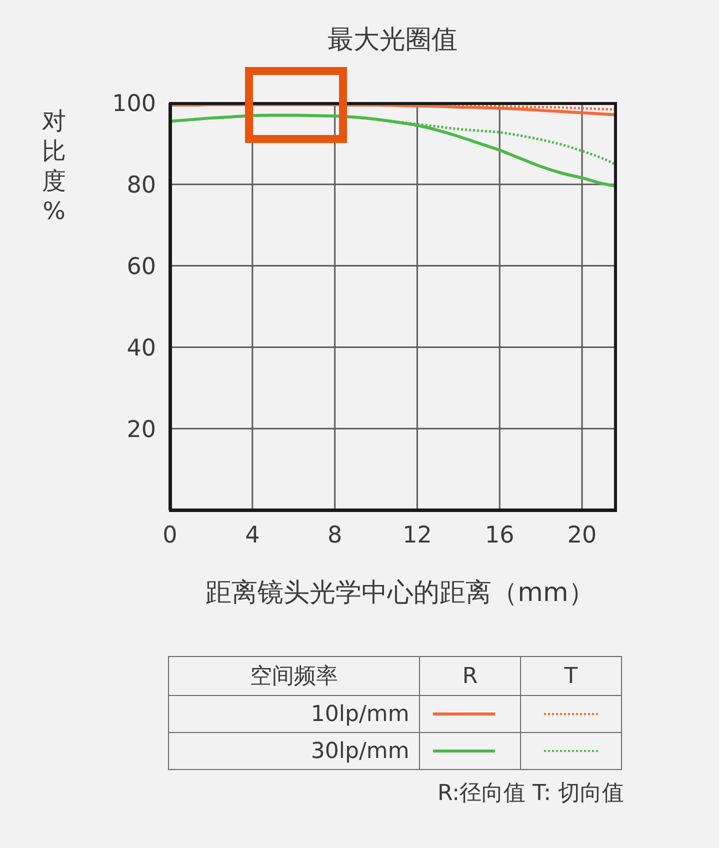 This screenshot has height=848, width=719. Describe the element at coordinates (360, 714) in the screenshot. I see `legend-label: 10lp/mm` at that location.